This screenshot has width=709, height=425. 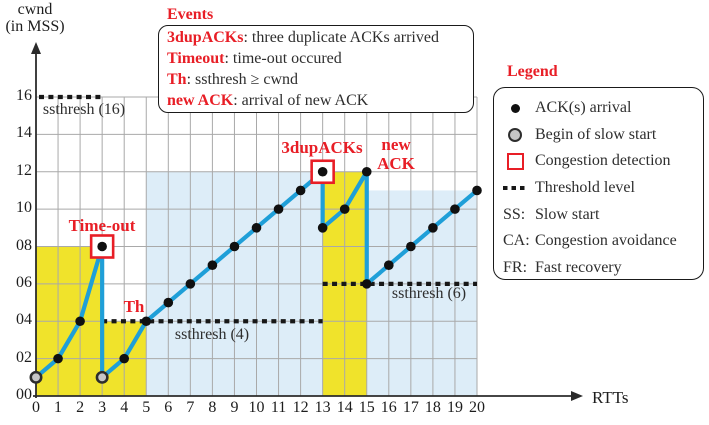 What do you see at coordinates (578, 267) in the screenshot?
I see `abbr-label: Fast recovery` at bounding box center [578, 267].